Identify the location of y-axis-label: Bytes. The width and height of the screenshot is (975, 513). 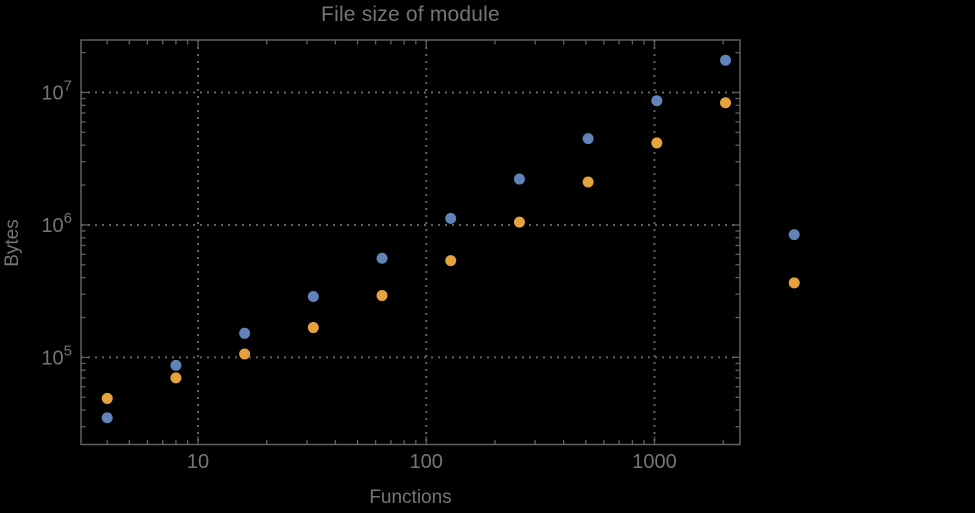
(12, 243).